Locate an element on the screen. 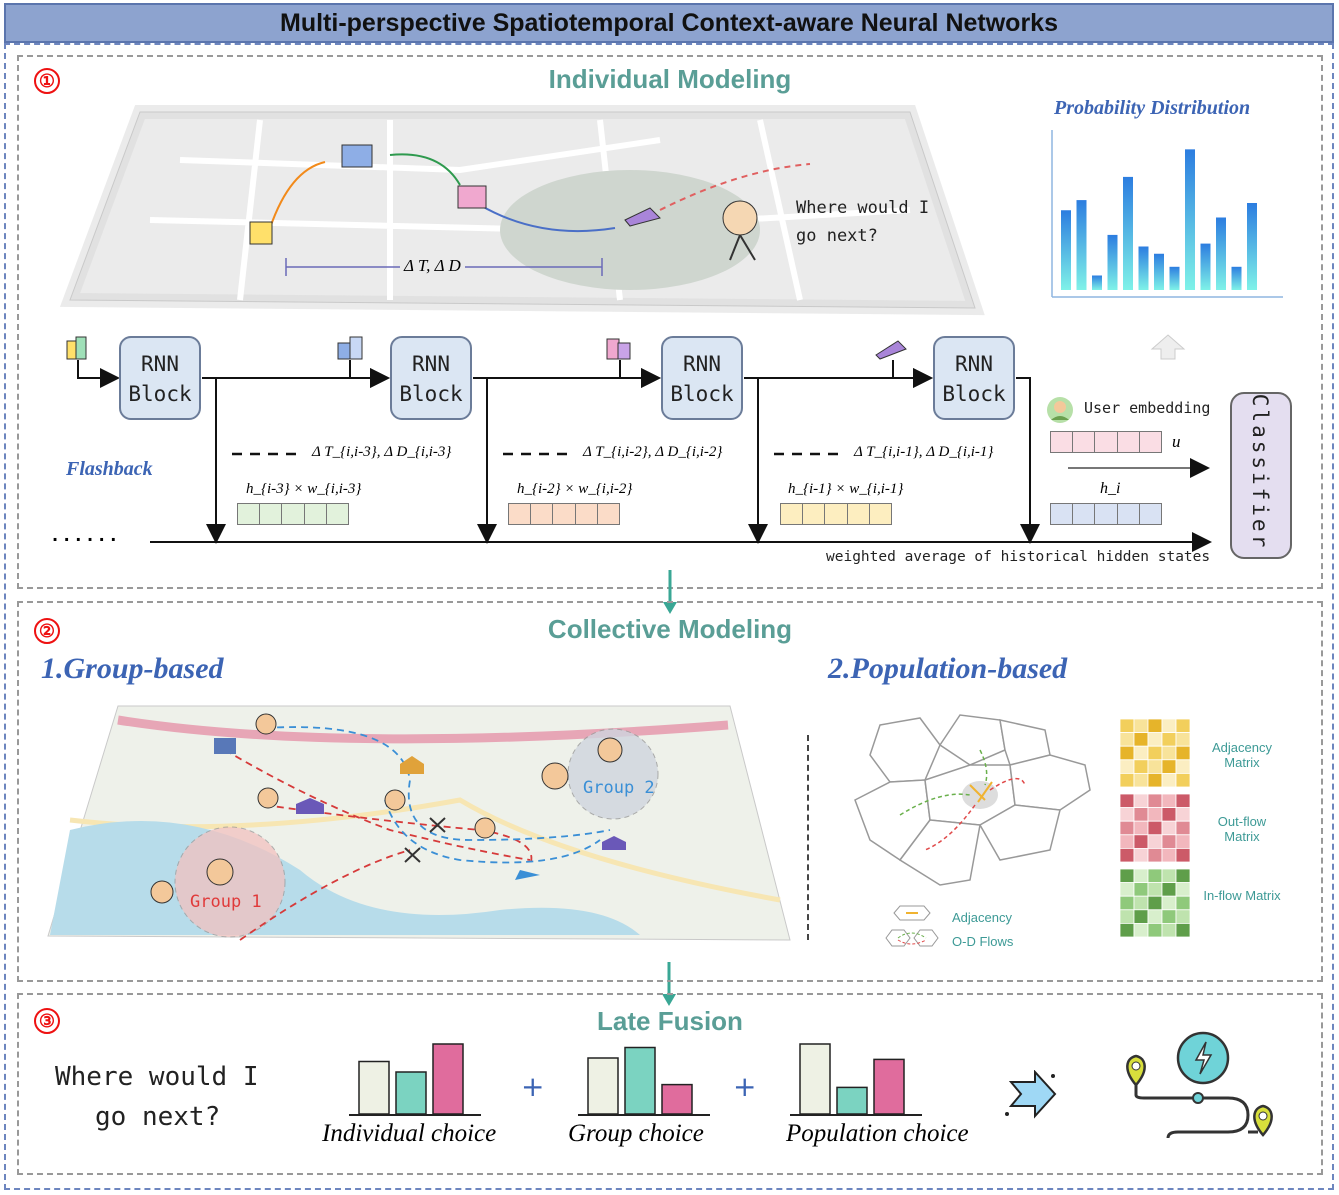  current-hidden-vector is located at coordinates (1106, 514).